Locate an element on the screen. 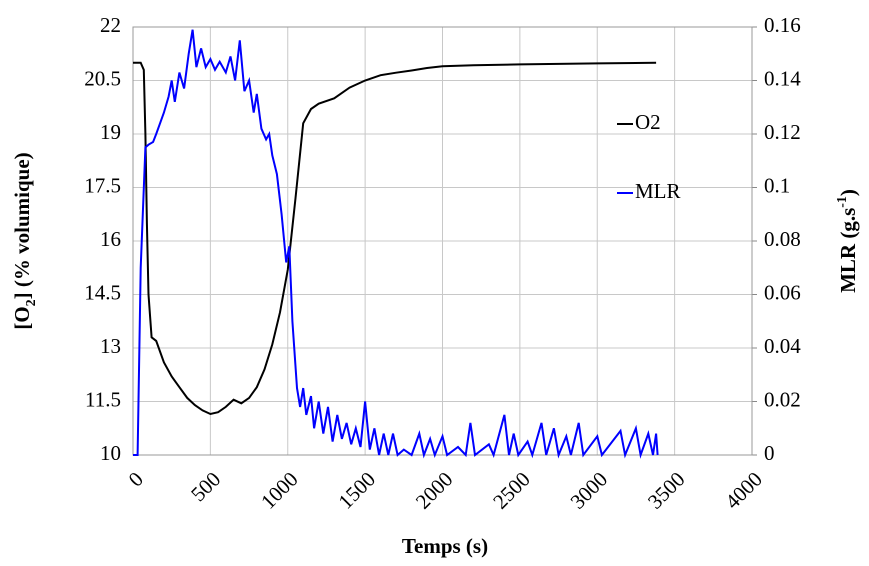  x-tick-label: 1500 is located at coordinates (356, 490).